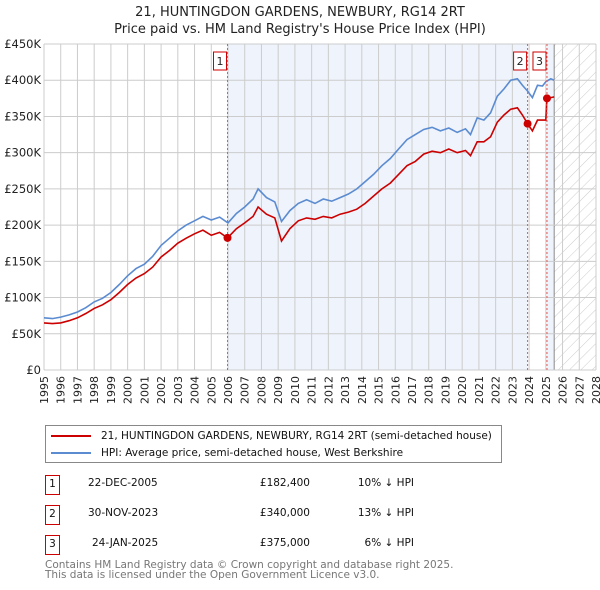 This screenshot has width=600, height=590. Describe the element at coordinates (52, 485) in the screenshot. I see `sale-number-badge: 1` at that location.